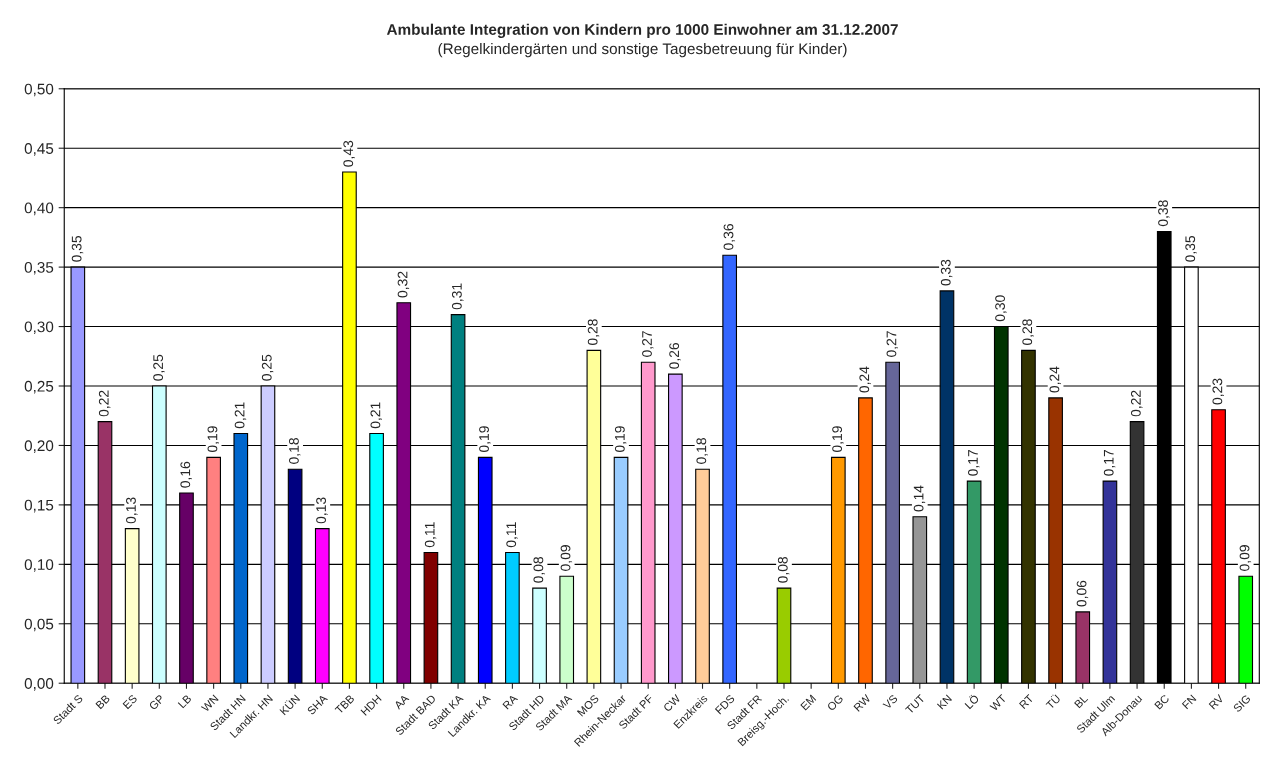  What do you see at coordinates (971, 701) in the screenshot?
I see `x-tick-label: LÖ` at bounding box center [971, 701].